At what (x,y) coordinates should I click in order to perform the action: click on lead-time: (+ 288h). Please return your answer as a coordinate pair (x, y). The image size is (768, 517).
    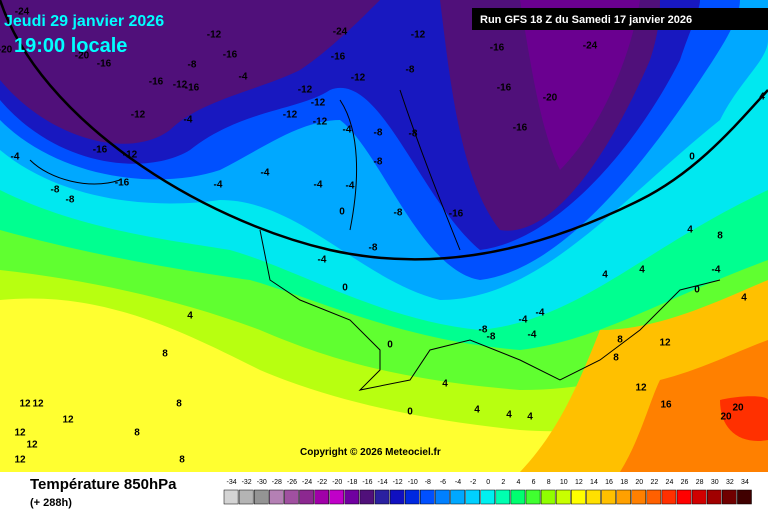
    Looking at the image, I should click on (51, 503).